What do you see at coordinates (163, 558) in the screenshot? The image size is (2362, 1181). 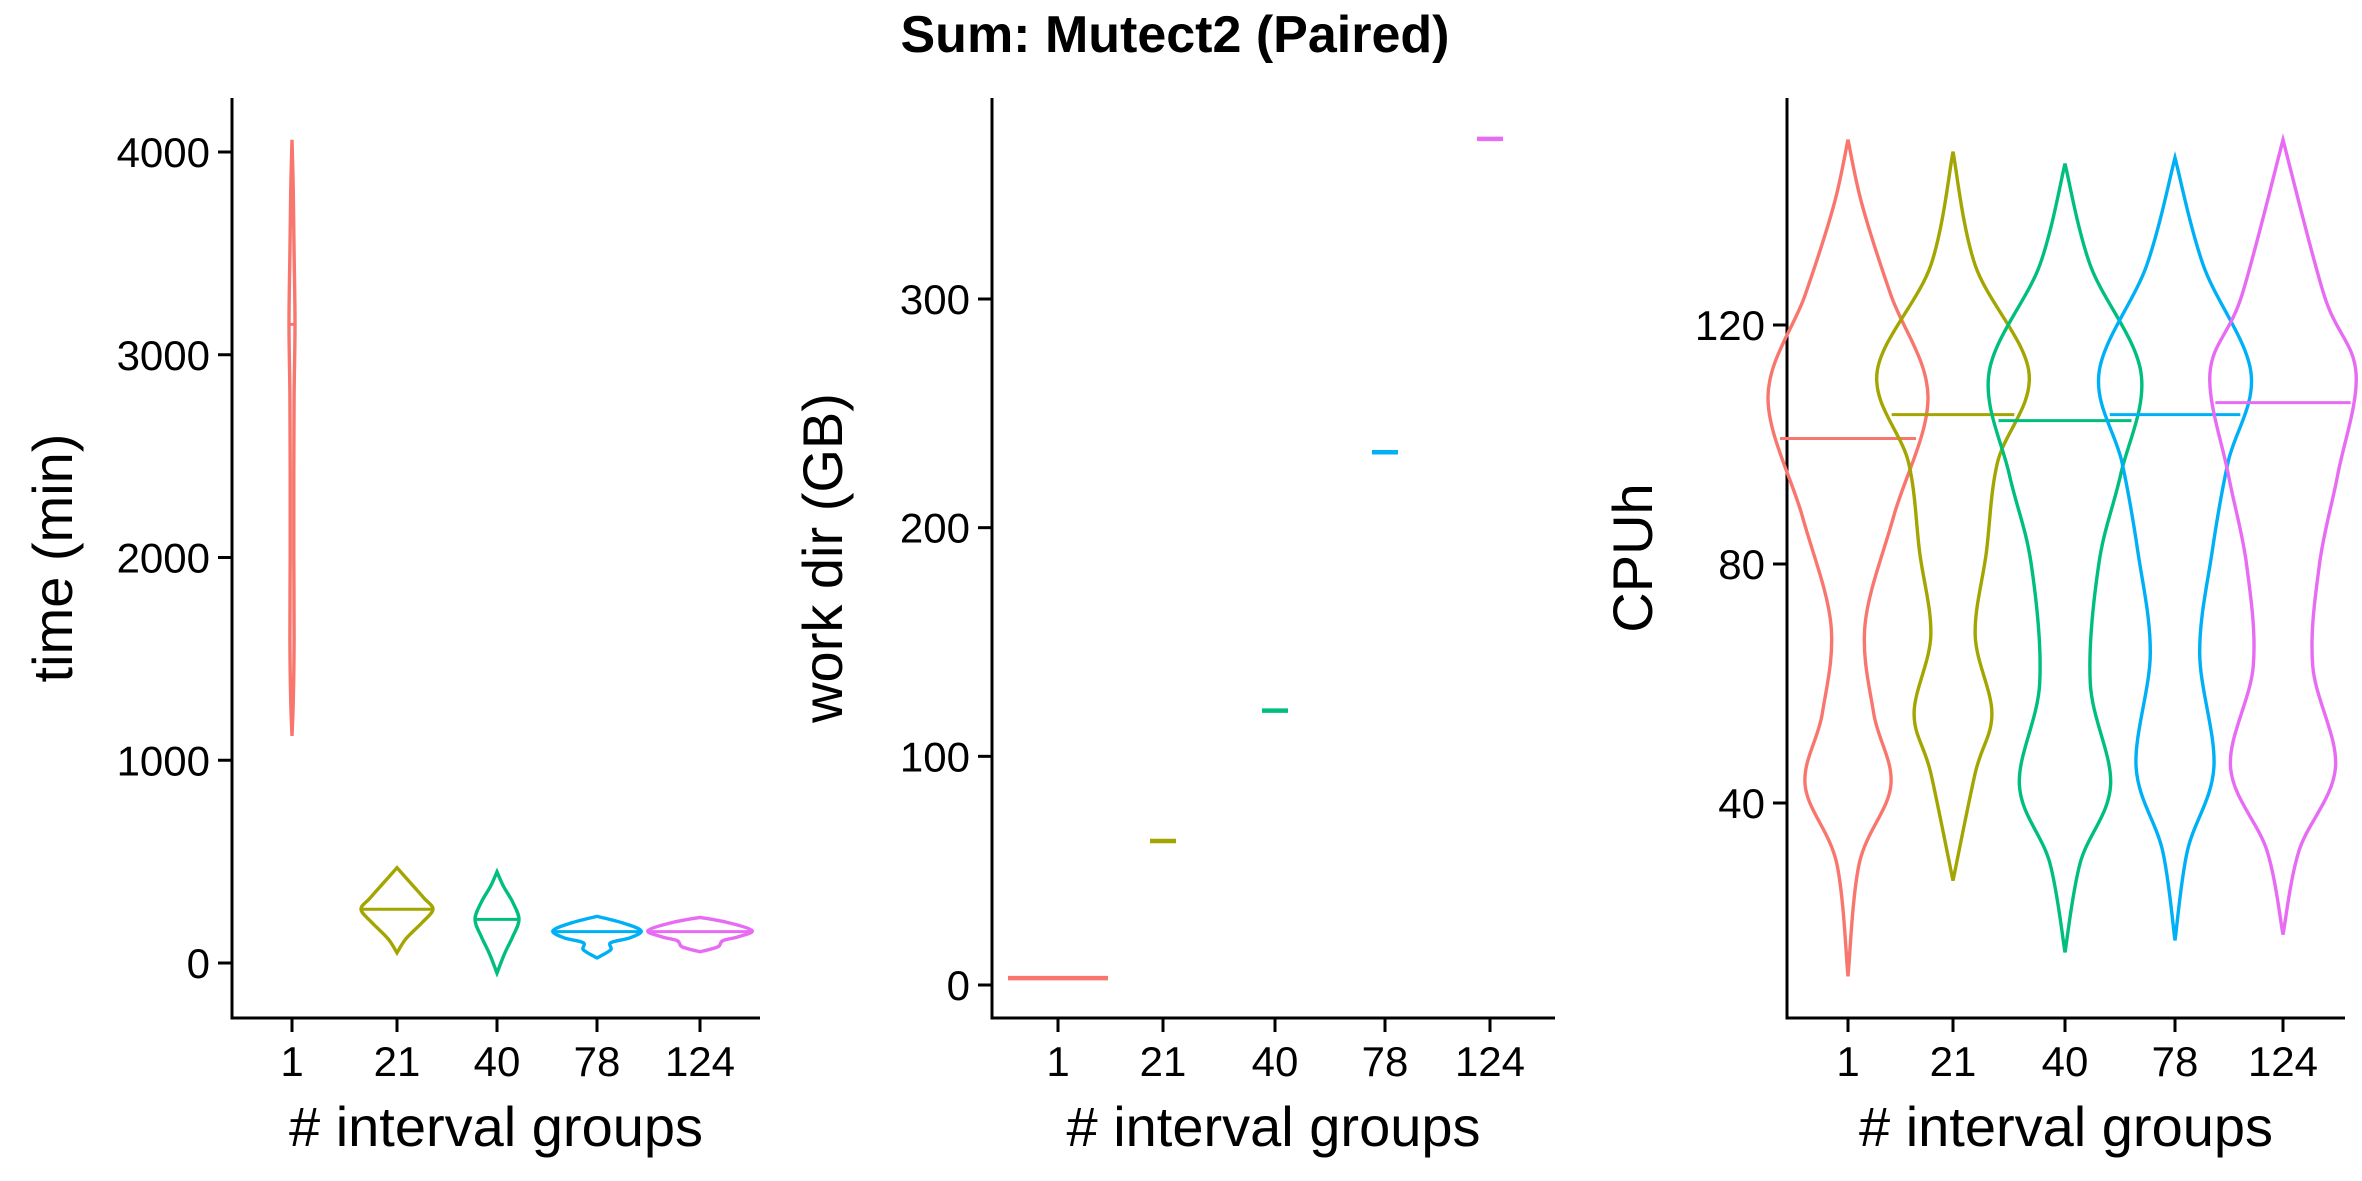 I see `y-tick-label: 2000` at bounding box center [163, 558].